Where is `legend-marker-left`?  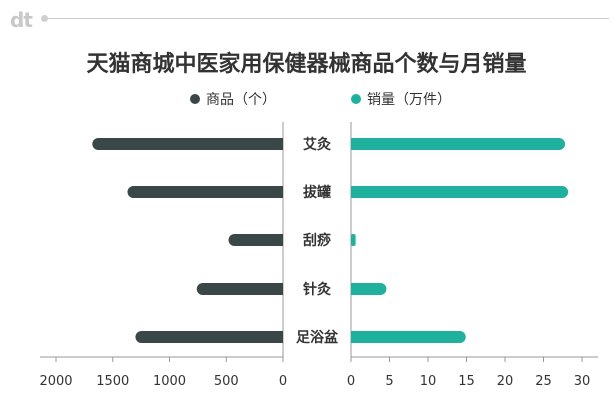
legend-marker-left is located at coordinates (195, 99).